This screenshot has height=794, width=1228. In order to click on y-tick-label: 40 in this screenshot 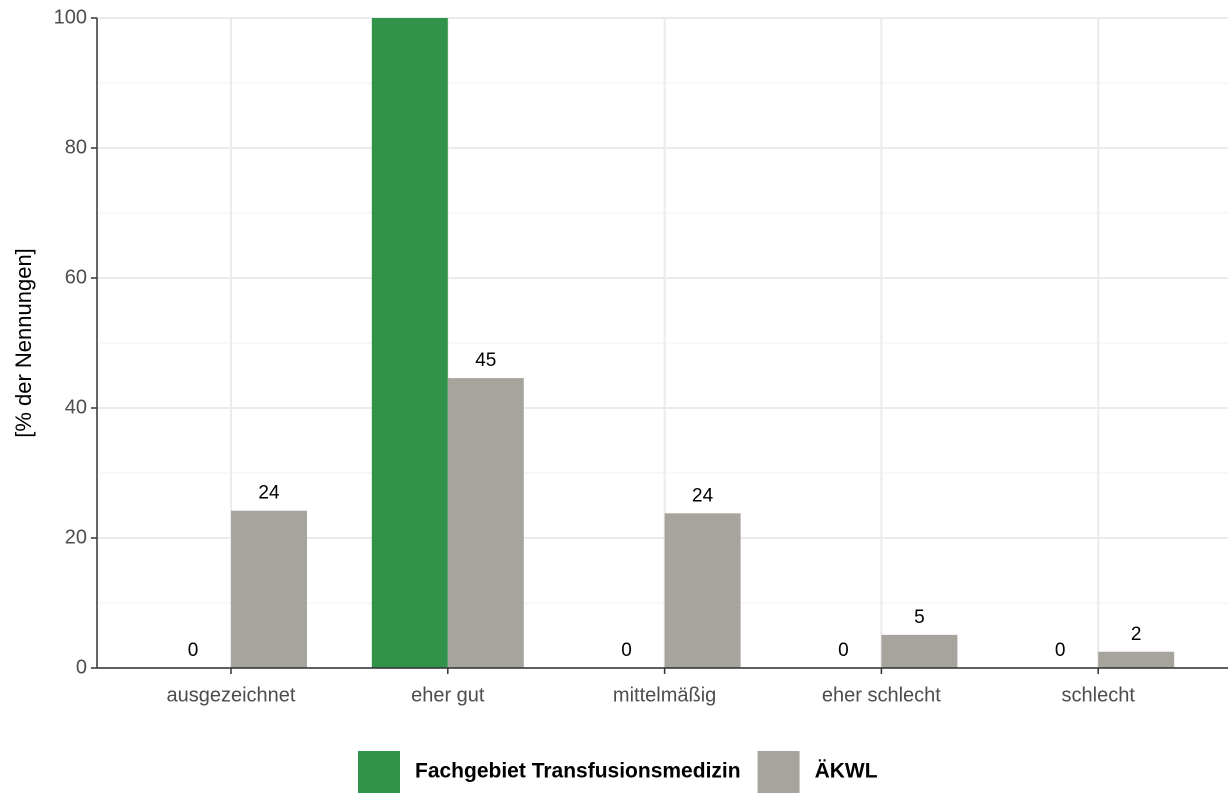, I will do `click(76, 407)`.